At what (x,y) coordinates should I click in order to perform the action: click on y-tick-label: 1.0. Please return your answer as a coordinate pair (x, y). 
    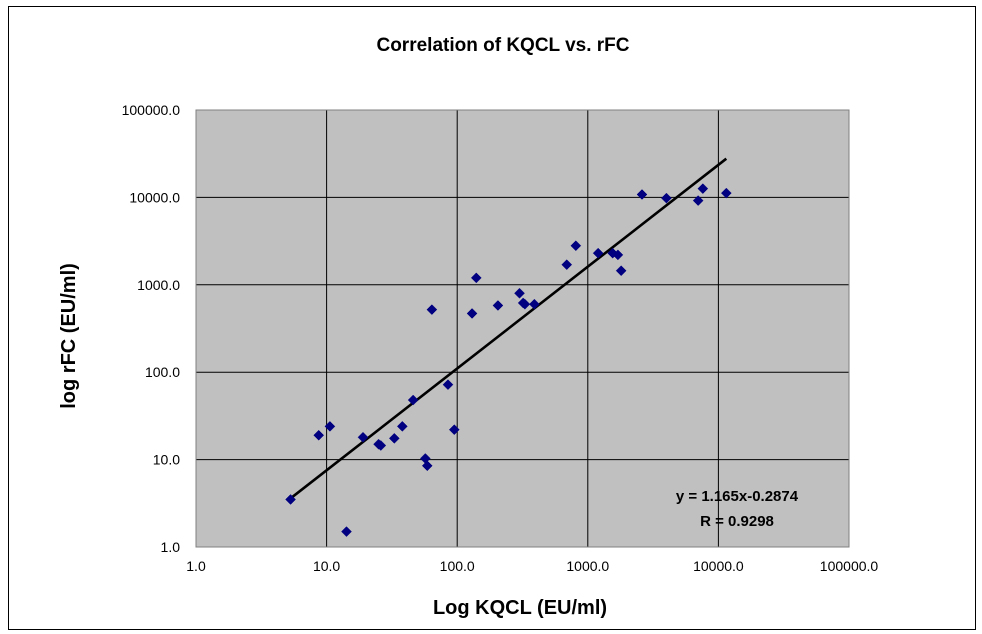
    Looking at the image, I should click on (171, 547).